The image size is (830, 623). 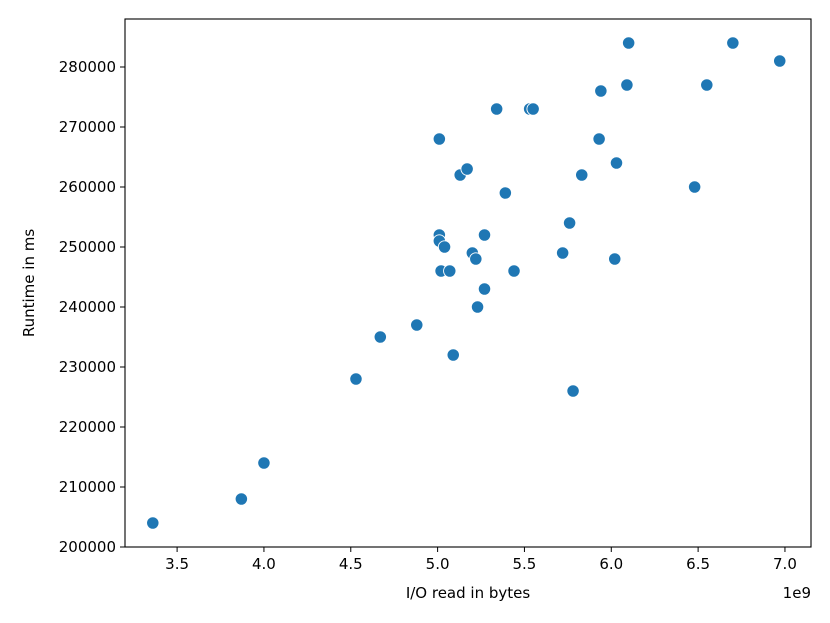 What do you see at coordinates (87, 487) in the screenshot?
I see `y-tick-label: 210000` at bounding box center [87, 487].